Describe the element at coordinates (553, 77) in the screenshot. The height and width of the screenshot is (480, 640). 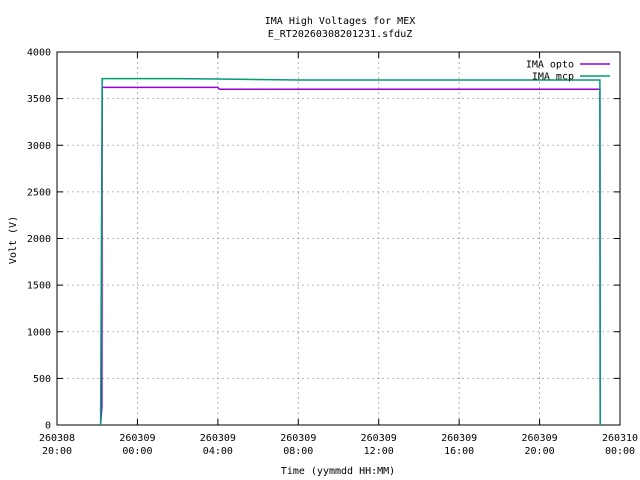
I see `legend-label: IMA mcp` at that location.